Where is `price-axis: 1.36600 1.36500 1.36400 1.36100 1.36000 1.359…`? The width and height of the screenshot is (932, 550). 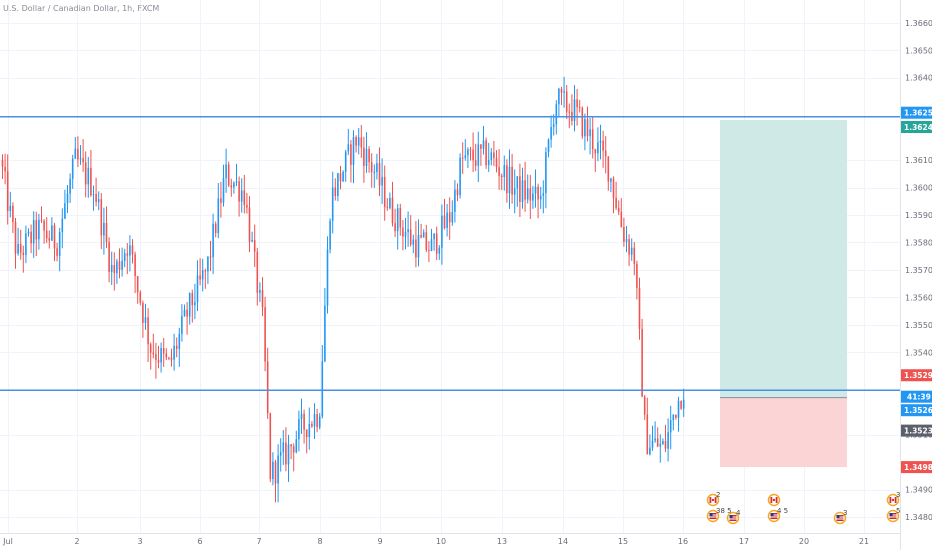
price-axis: 1.36600 1.36500 1.36400 1.36100 1.36000 1.359… is located at coordinates (918, 270).